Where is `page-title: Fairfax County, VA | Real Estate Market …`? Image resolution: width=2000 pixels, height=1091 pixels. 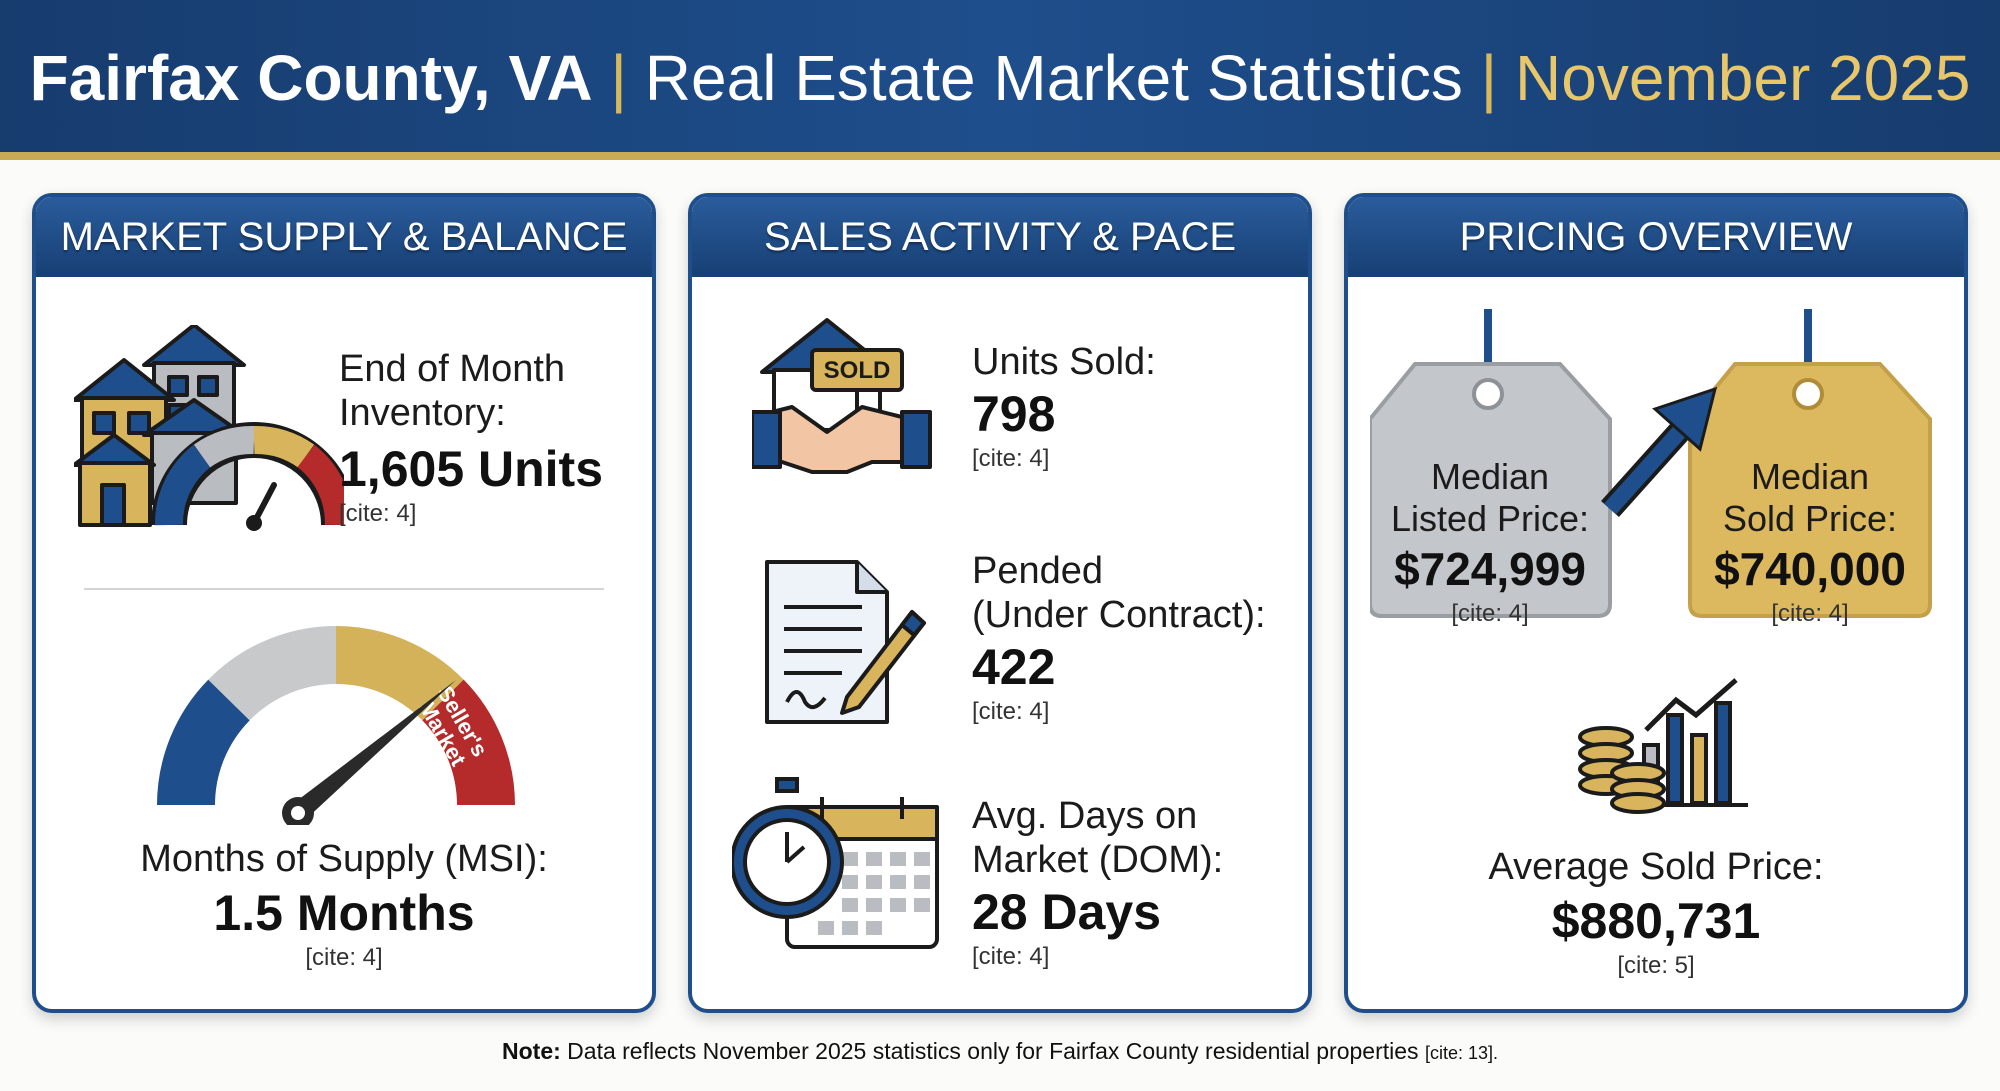
page-title: Fairfax County, VA | Real Estate Market … is located at coordinates (1000, 78).